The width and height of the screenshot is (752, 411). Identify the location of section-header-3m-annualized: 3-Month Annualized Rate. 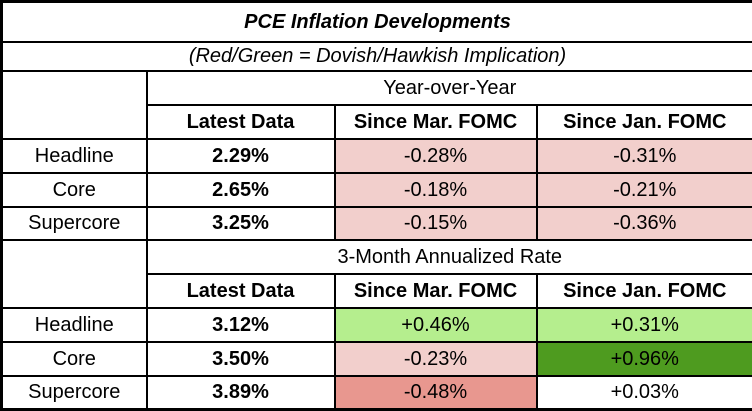
(448, 257).